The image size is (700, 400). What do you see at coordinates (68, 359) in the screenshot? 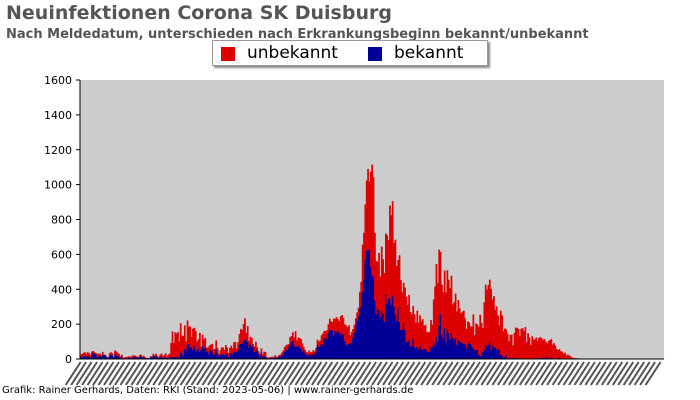
I see `y-tick-label: 0` at bounding box center [68, 359].